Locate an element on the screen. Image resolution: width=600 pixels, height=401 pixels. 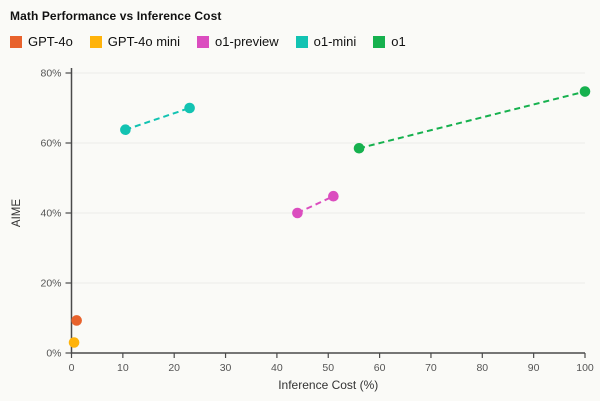
x-tick-label: 90 is located at coordinates (534, 368).